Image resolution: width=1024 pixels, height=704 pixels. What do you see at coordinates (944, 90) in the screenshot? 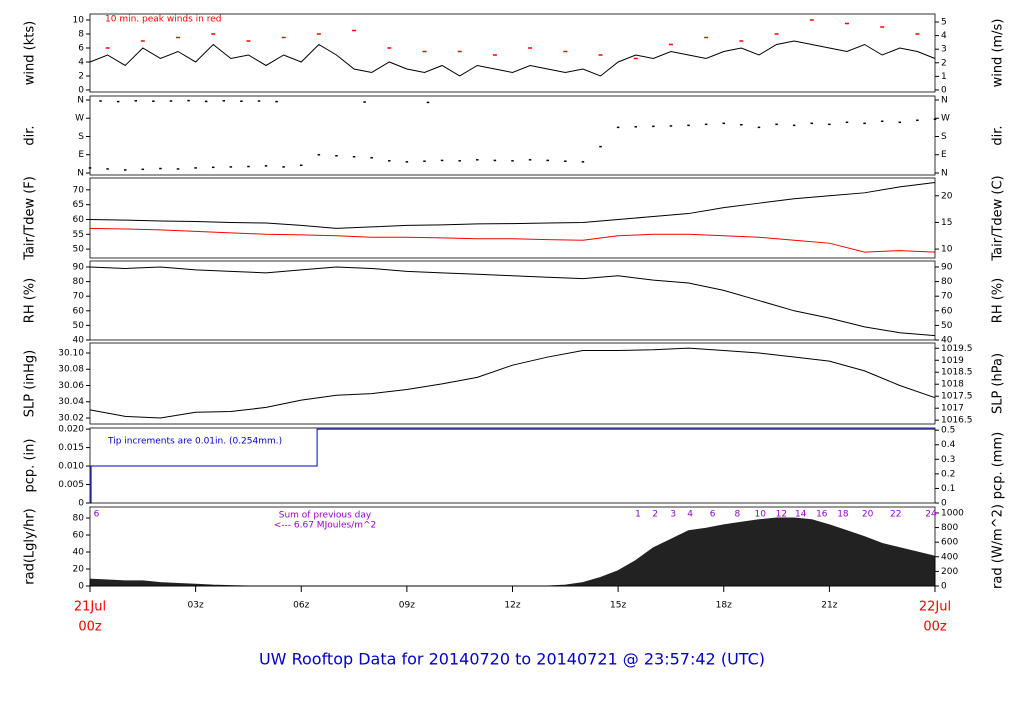
I see `y2-tick-label: 0` at bounding box center [944, 90].